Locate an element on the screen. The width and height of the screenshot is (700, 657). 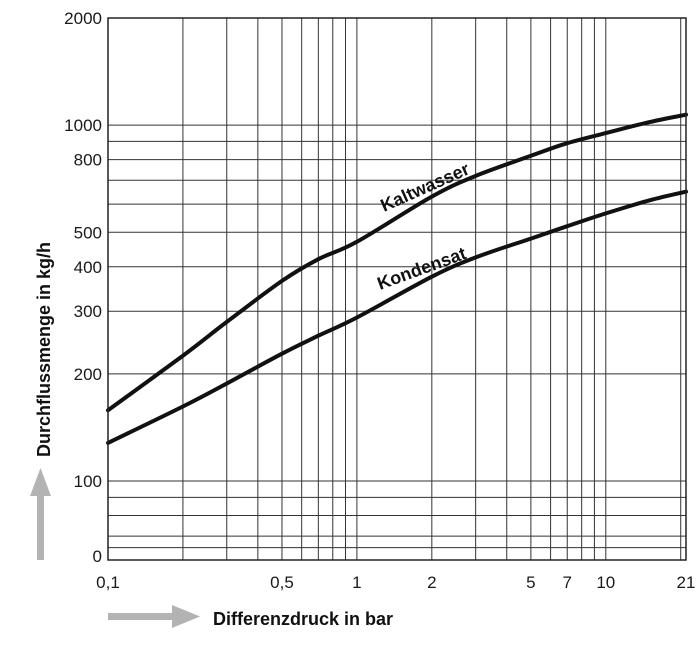
x-tick-label: 21 is located at coordinates (686, 582).